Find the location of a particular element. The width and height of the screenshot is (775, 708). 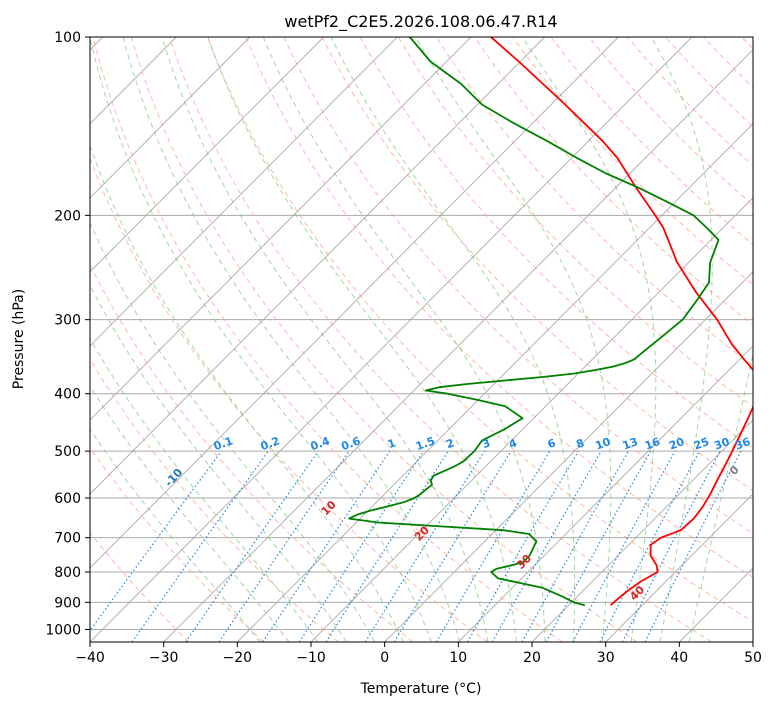

chart-title: wetPf2_C2E5.2026.108.06.47.R14 is located at coordinates (420, 22).